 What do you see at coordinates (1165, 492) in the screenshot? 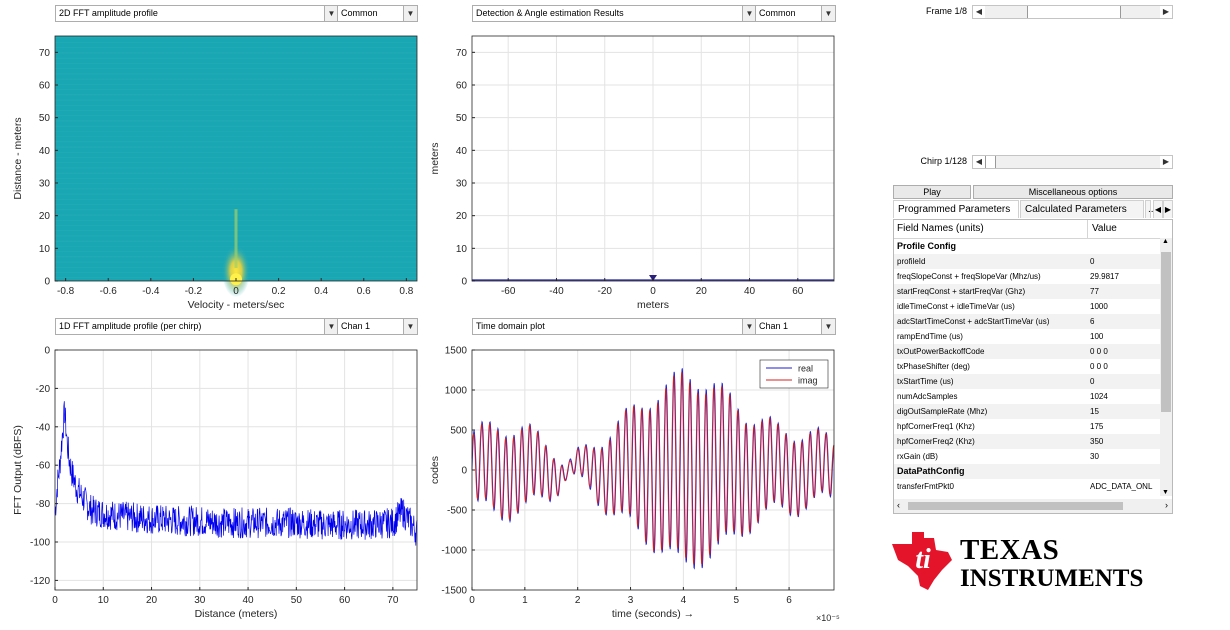
I see `scroll-down-arrow-icon: ▼` at bounding box center [1165, 492].